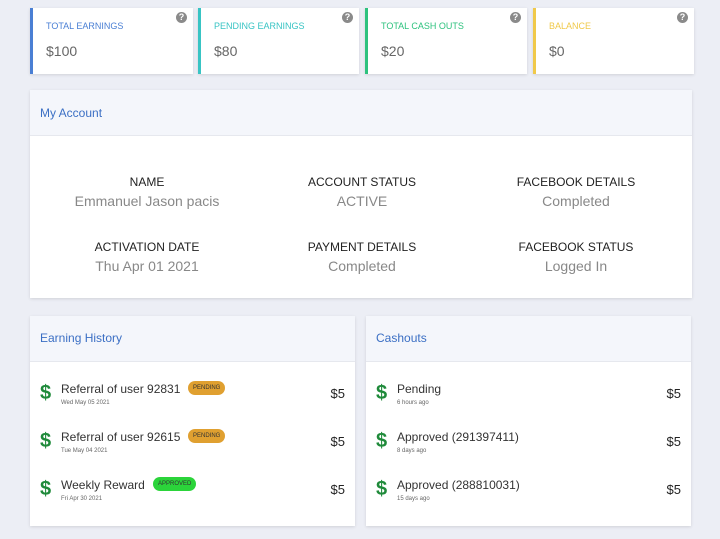  What do you see at coordinates (422, 26) in the screenshot?
I see `stat-label: TOTAL CASH OUTS` at bounding box center [422, 26].